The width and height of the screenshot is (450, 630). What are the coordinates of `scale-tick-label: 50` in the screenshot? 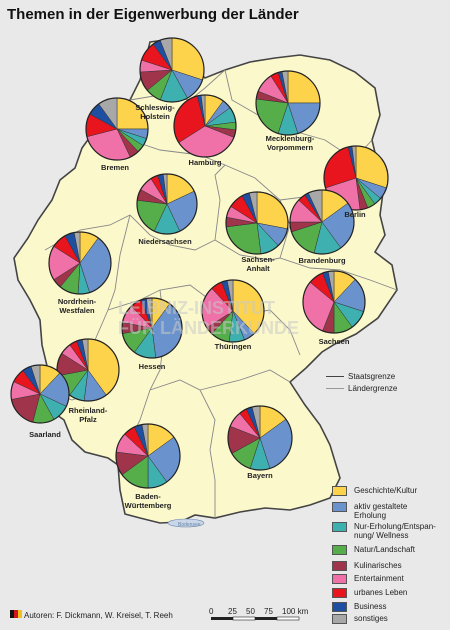 It's located at (250, 611).